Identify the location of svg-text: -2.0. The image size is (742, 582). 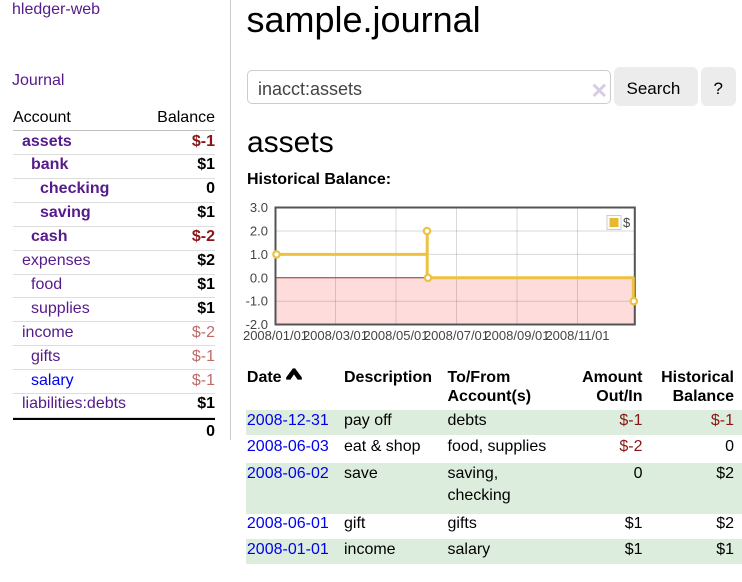
(257, 324).